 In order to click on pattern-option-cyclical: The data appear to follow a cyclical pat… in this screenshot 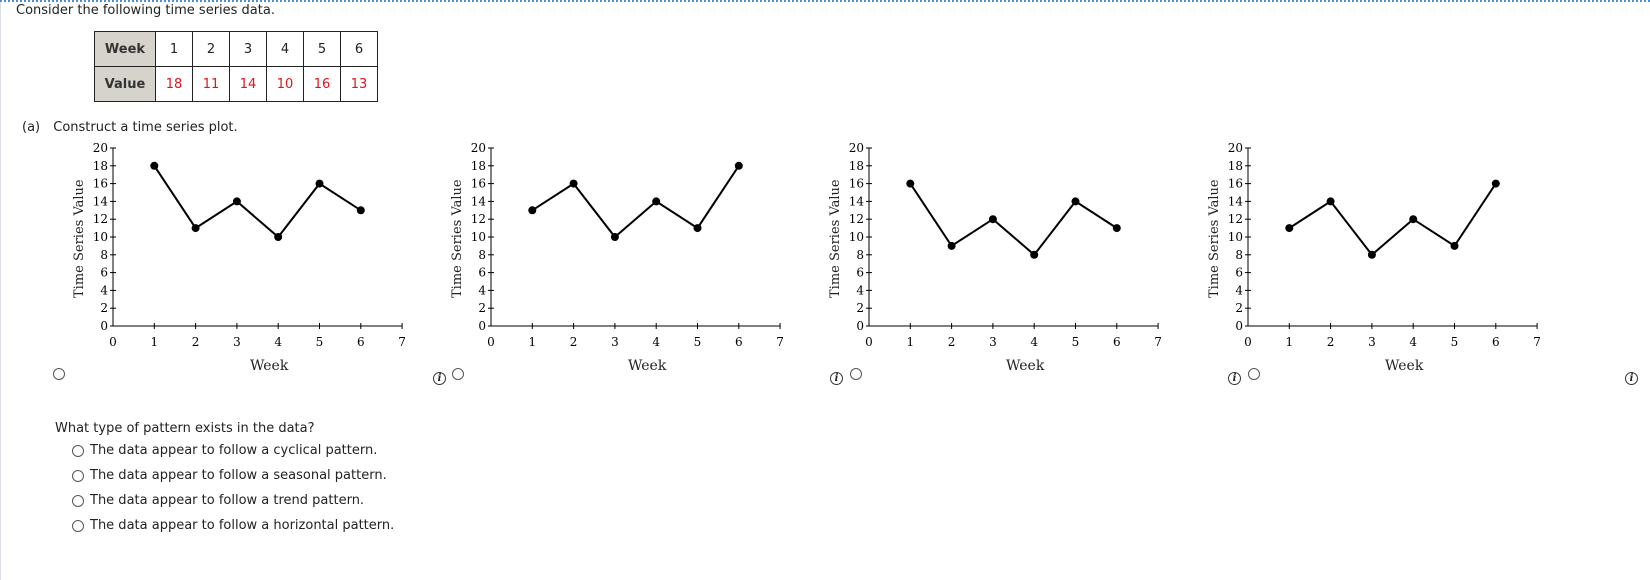, I will do `click(224, 450)`.